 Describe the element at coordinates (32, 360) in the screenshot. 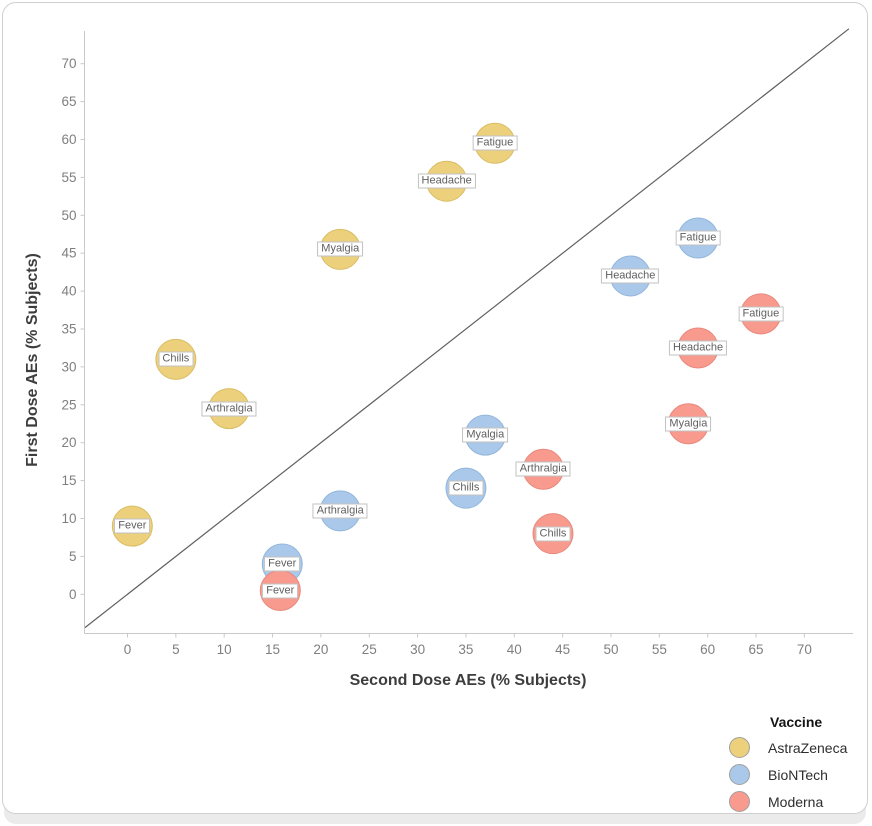

I see `y-axis-title: First Dose AEs (% Subjects)` at that location.